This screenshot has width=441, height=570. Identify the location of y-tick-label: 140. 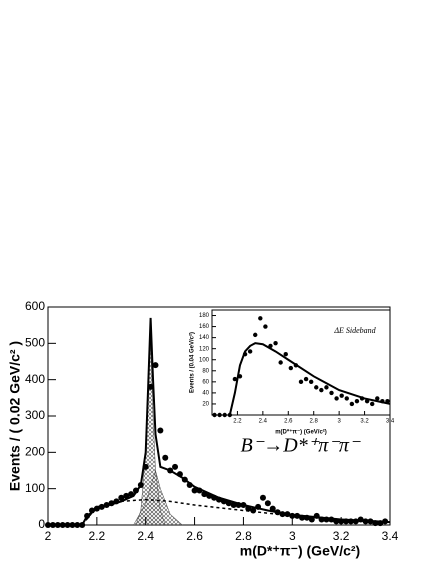
(204, 338).